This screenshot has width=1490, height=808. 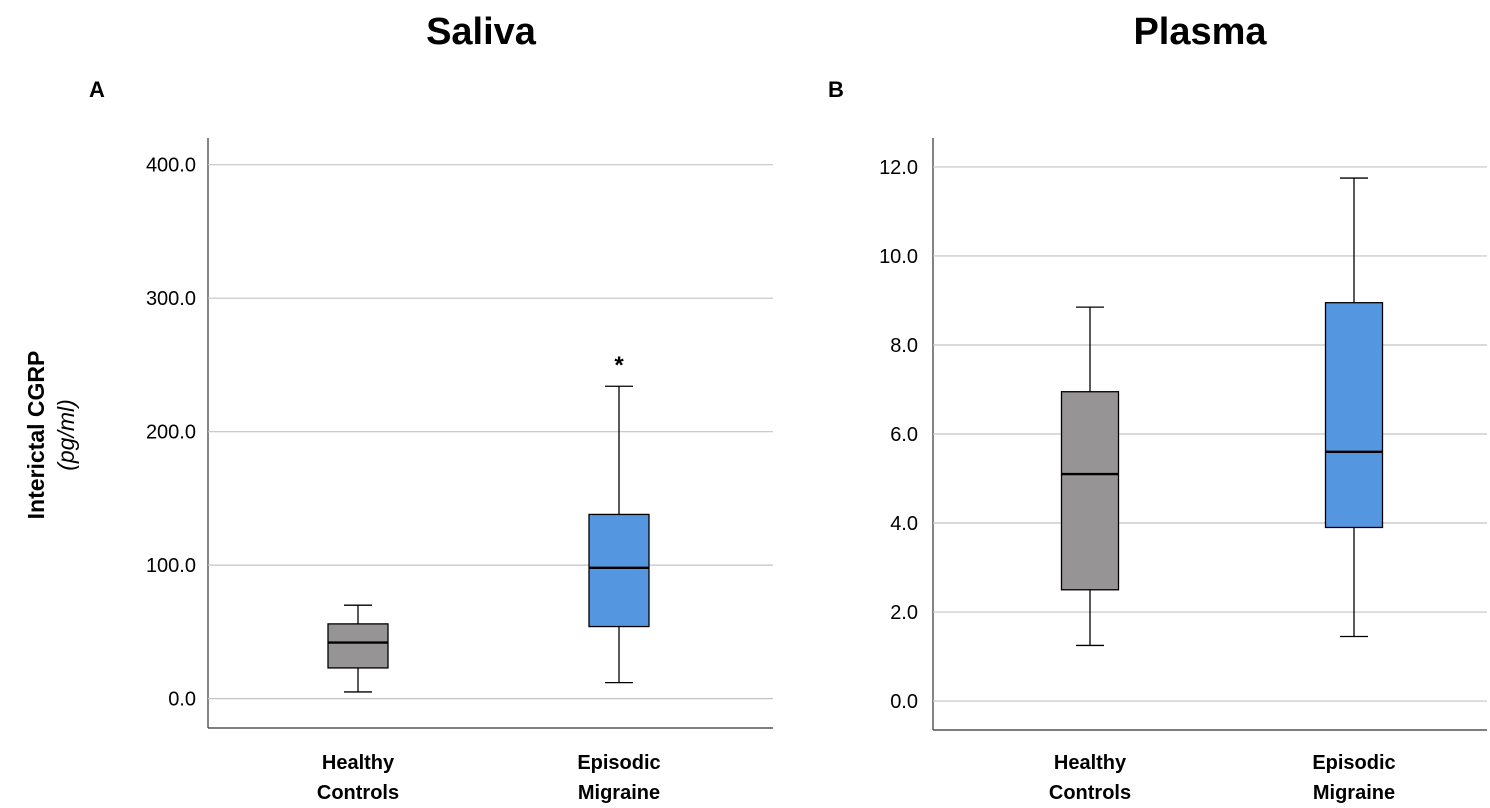 What do you see at coordinates (1200, 32) in the screenshot?
I see `panel-title: Plasma` at bounding box center [1200, 32].